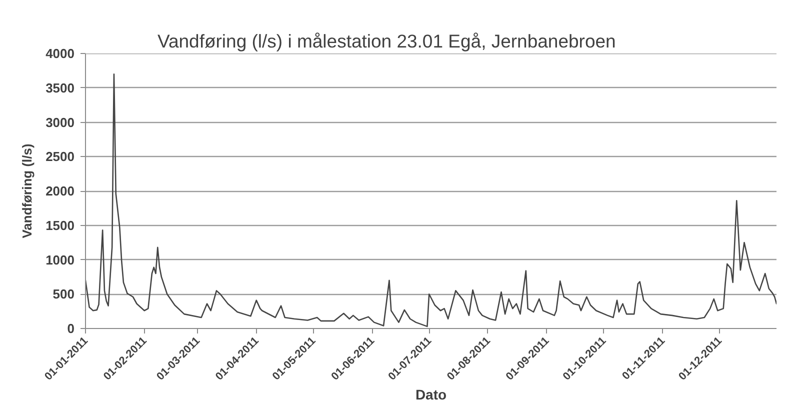 This screenshot has width=788, height=405. I want to click on y-tick-label: 3000, so click(60, 122).